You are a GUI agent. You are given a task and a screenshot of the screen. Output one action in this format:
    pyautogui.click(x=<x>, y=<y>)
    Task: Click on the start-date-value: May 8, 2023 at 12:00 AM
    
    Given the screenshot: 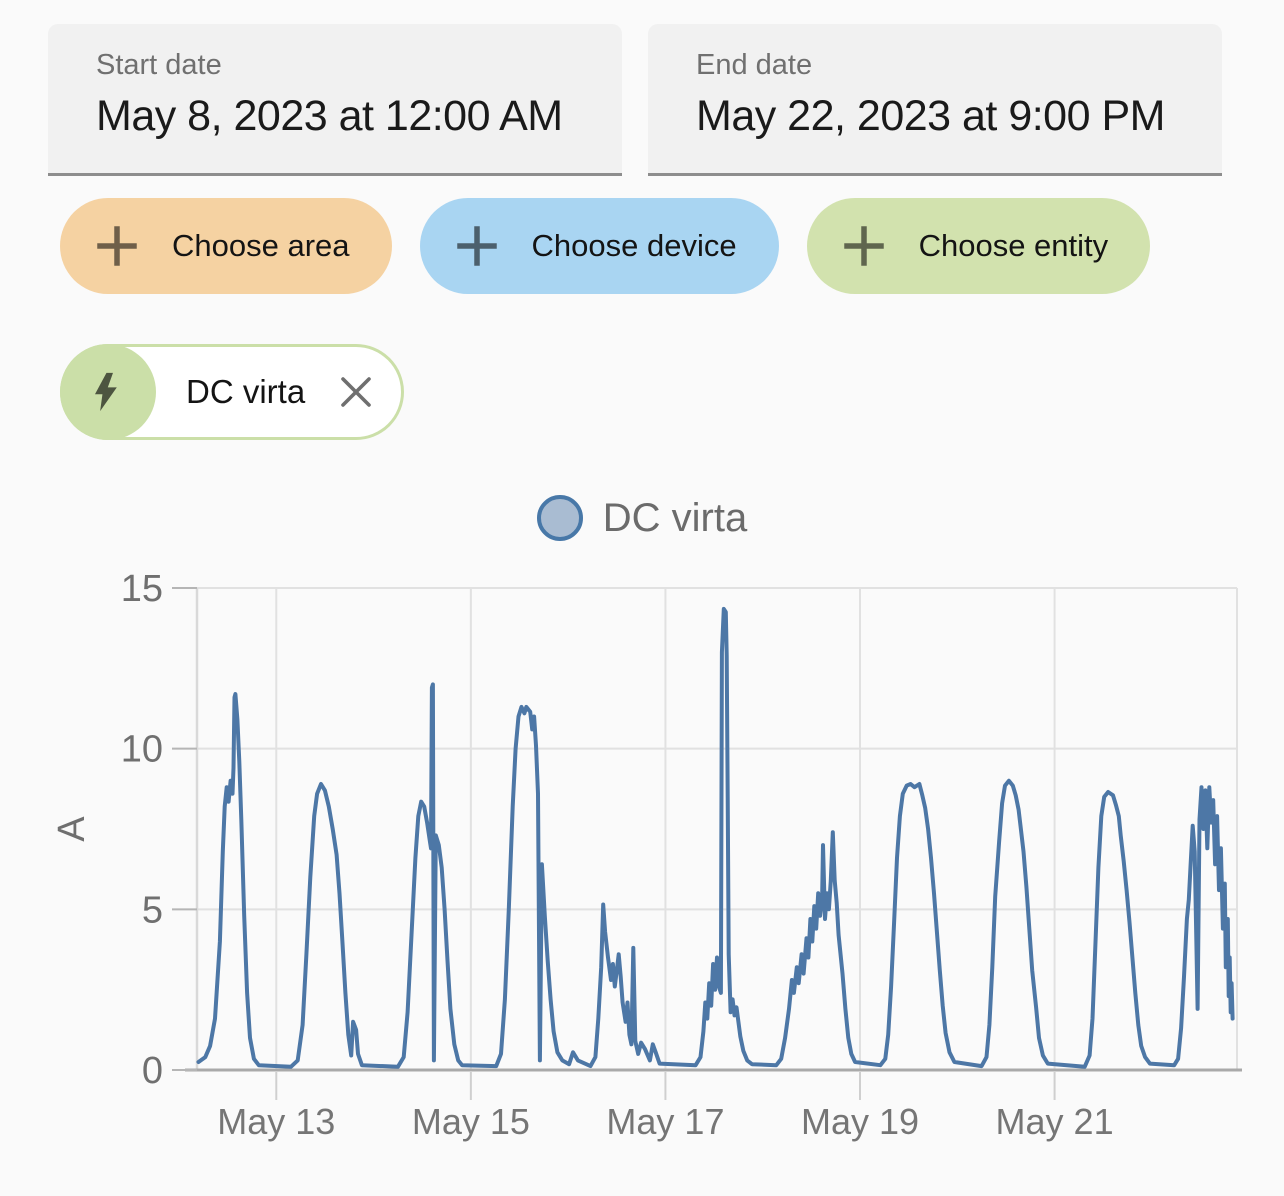 What is the action you would take?
    pyautogui.click(x=329, y=116)
    